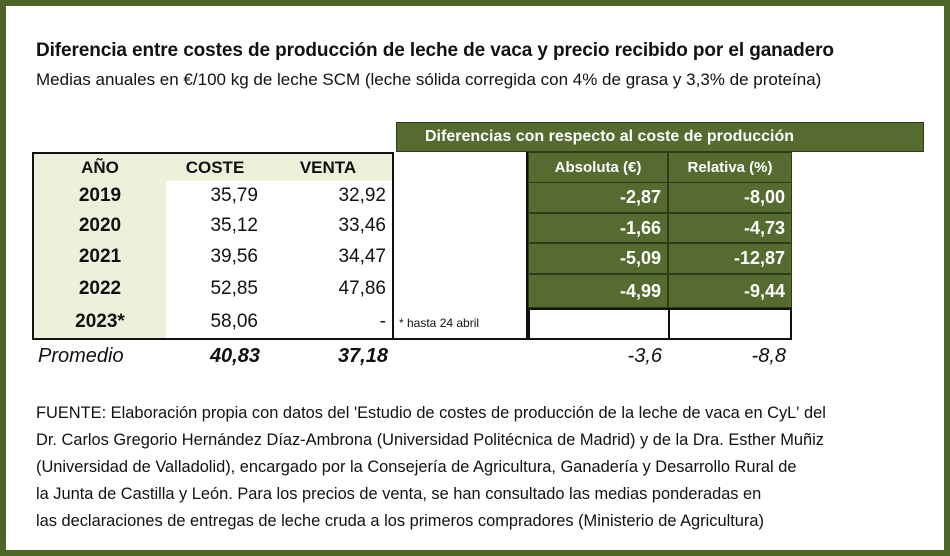  What do you see at coordinates (598, 258) in the screenshot?
I see `table-row-absolute: -5,09` at bounding box center [598, 258].